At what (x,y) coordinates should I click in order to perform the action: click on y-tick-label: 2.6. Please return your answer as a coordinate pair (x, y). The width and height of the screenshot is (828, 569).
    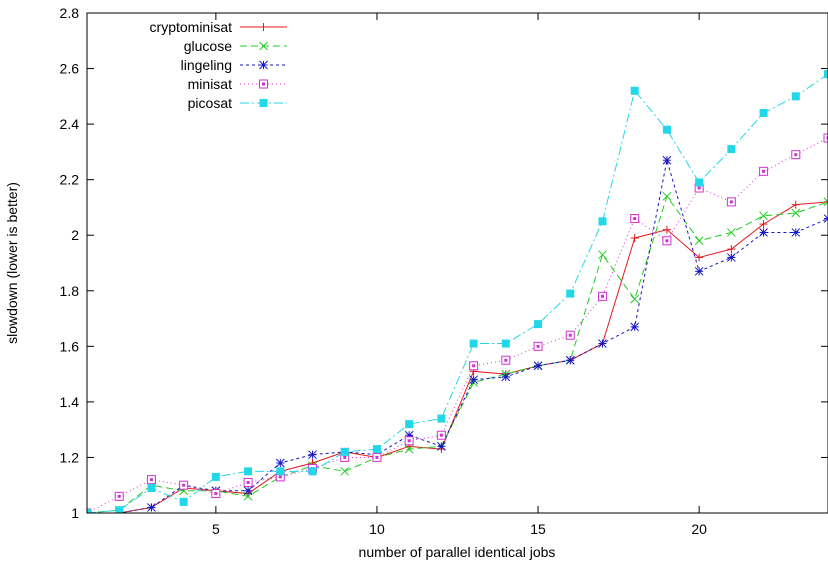
    Looking at the image, I should click on (70, 69).